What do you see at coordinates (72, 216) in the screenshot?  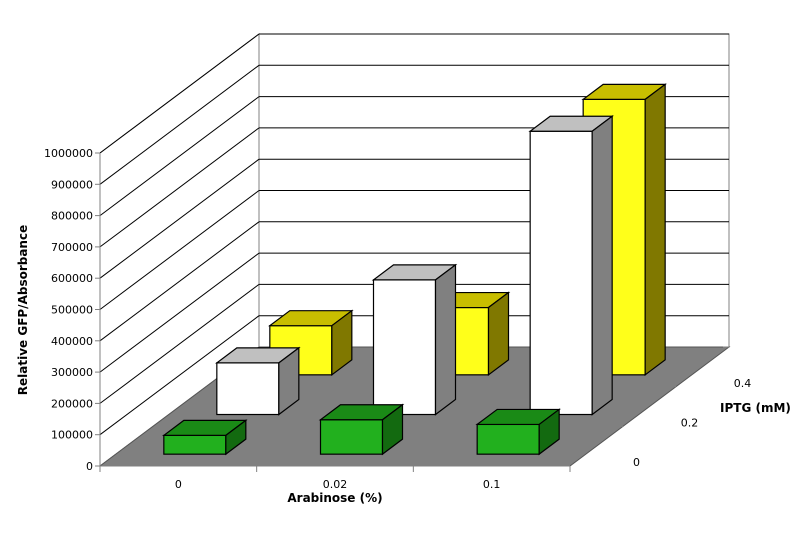 I see `y-tick-label: 800000` at bounding box center [72, 216].